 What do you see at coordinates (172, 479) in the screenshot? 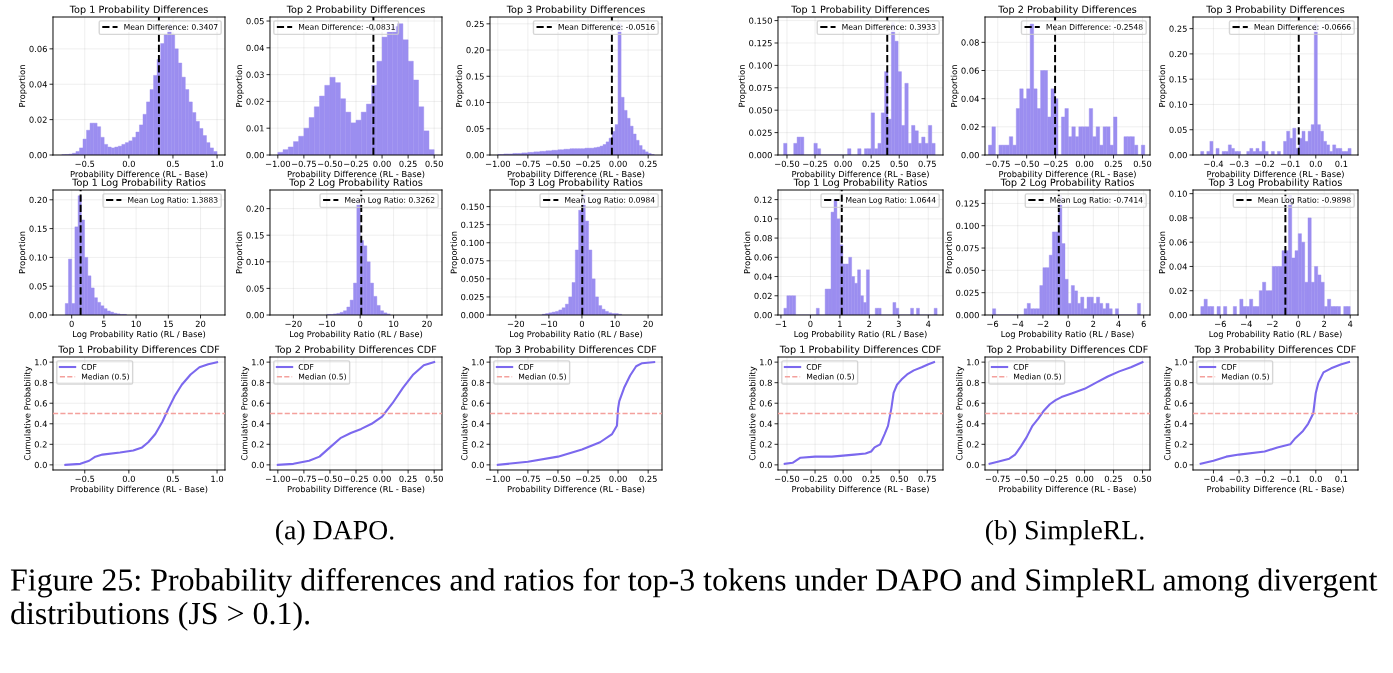
I see `x-tick-label: 0.5` at bounding box center [172, 479].